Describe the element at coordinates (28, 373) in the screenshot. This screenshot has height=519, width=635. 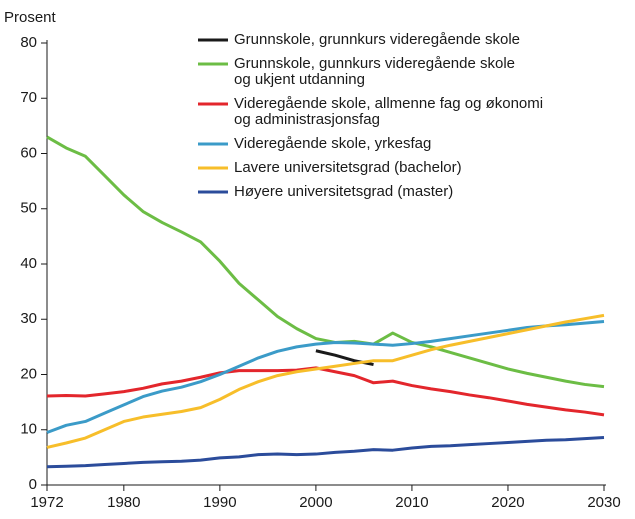
I see `y-tick-label: 20` at that location.